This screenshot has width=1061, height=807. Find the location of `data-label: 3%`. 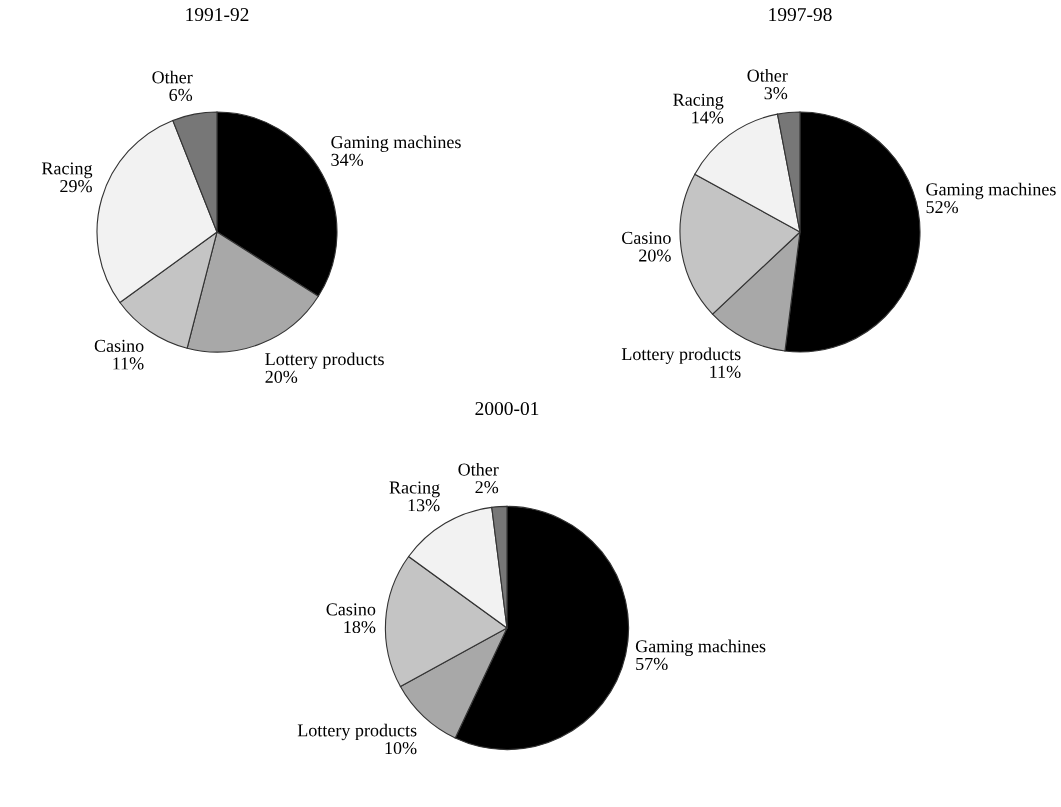

data-label: 3% is located at coordinates (776, 93).